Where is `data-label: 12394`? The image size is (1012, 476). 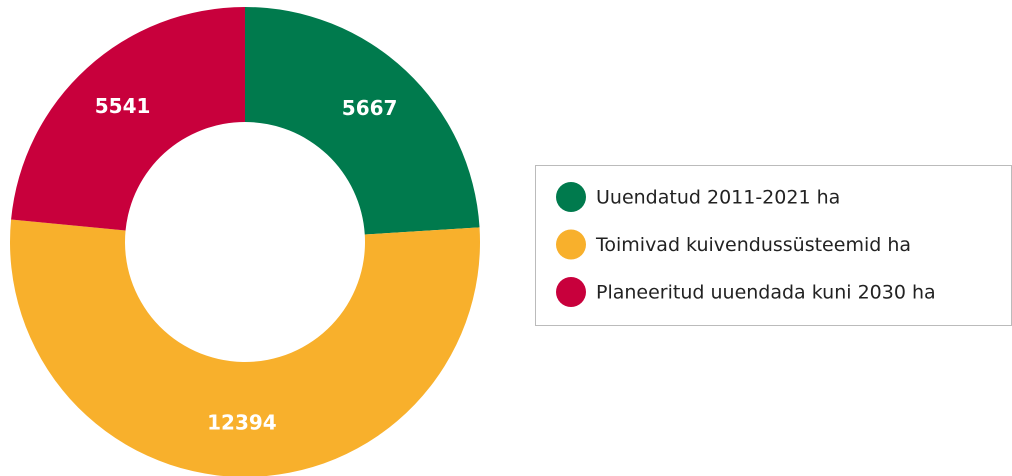
data-label: 12394 is located at coordinates (242, 422).